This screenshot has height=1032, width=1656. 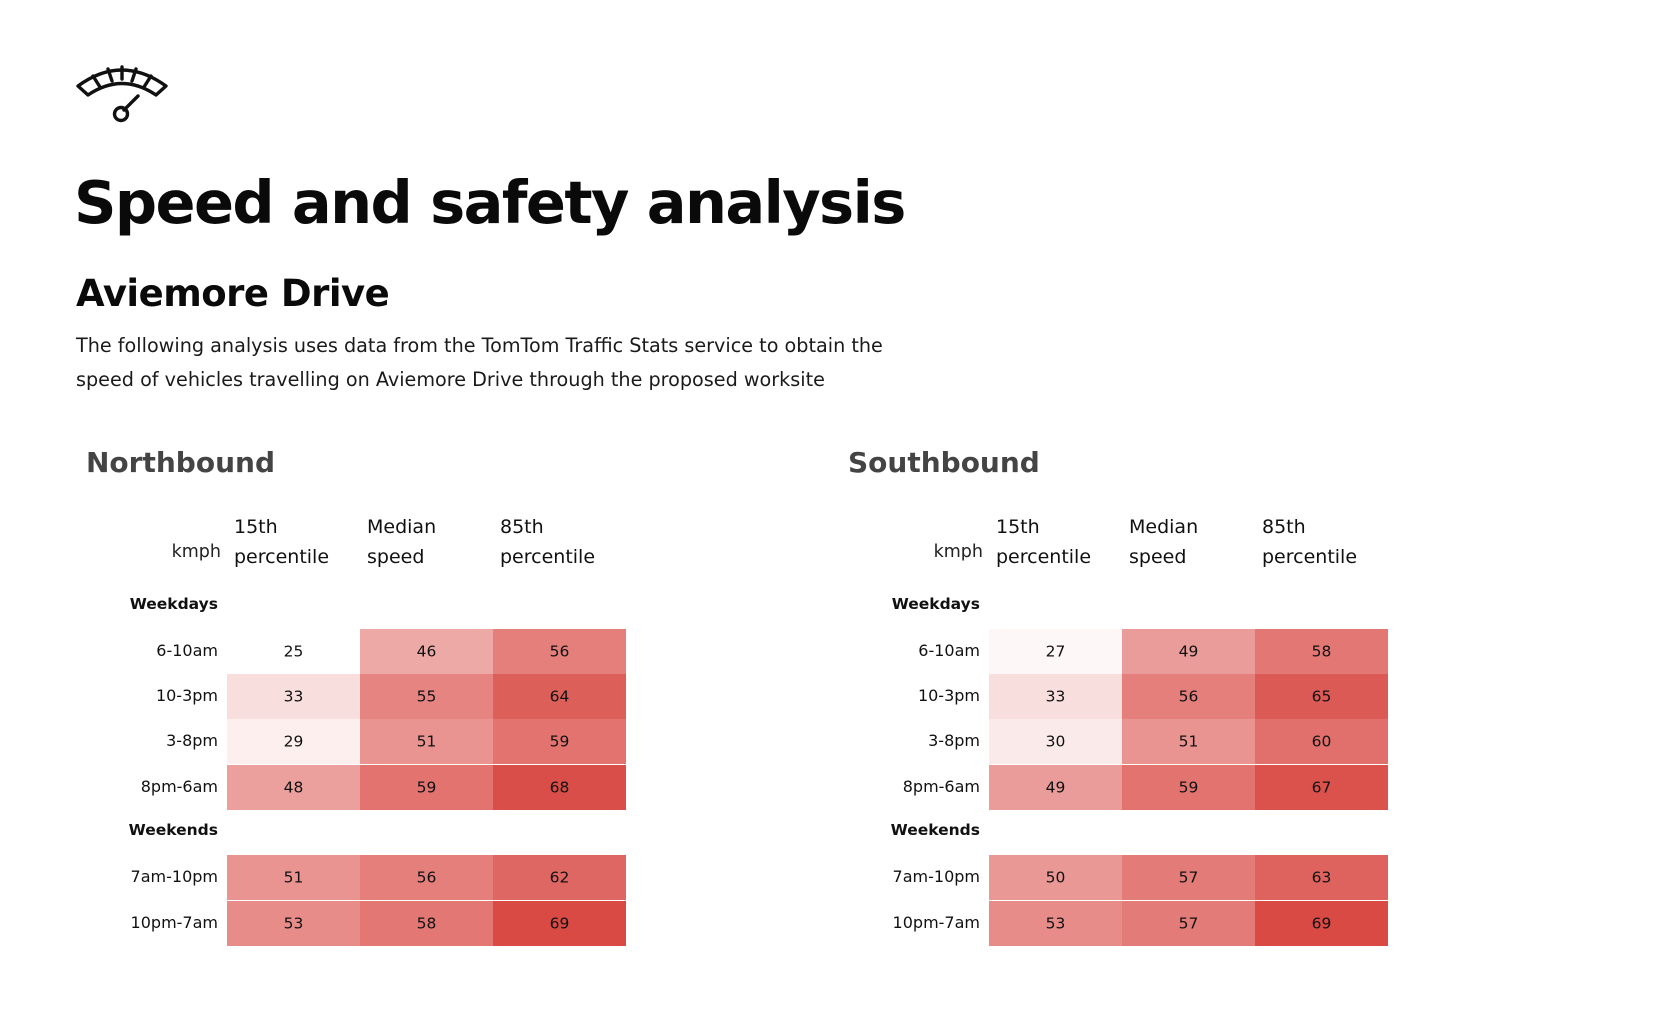 I want to click on heat-cell-value: 50, so click(x=1056, y=878).